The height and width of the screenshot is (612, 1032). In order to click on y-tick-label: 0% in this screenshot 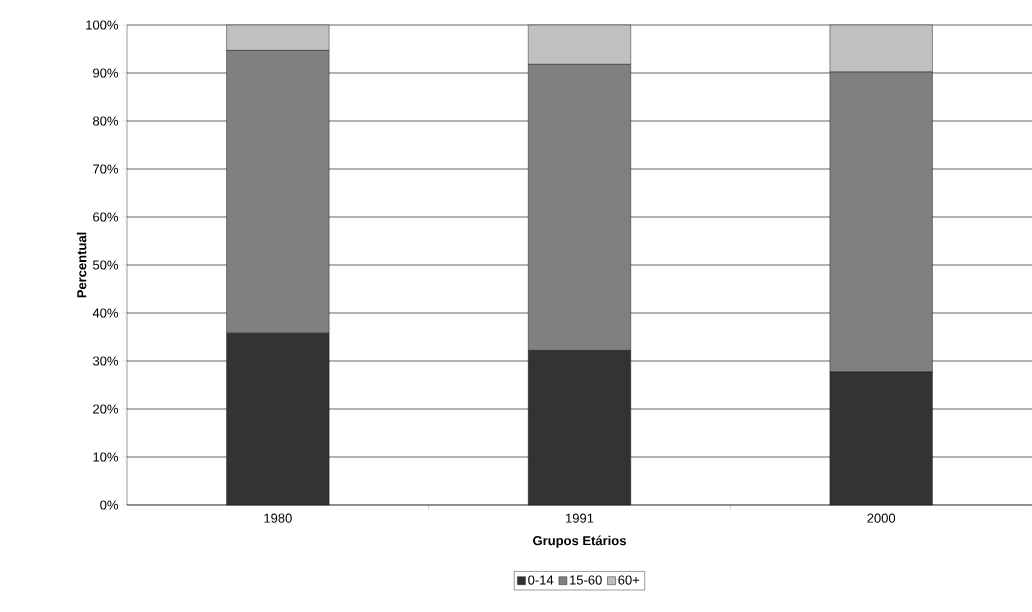, I will do `click(109, 505)`.